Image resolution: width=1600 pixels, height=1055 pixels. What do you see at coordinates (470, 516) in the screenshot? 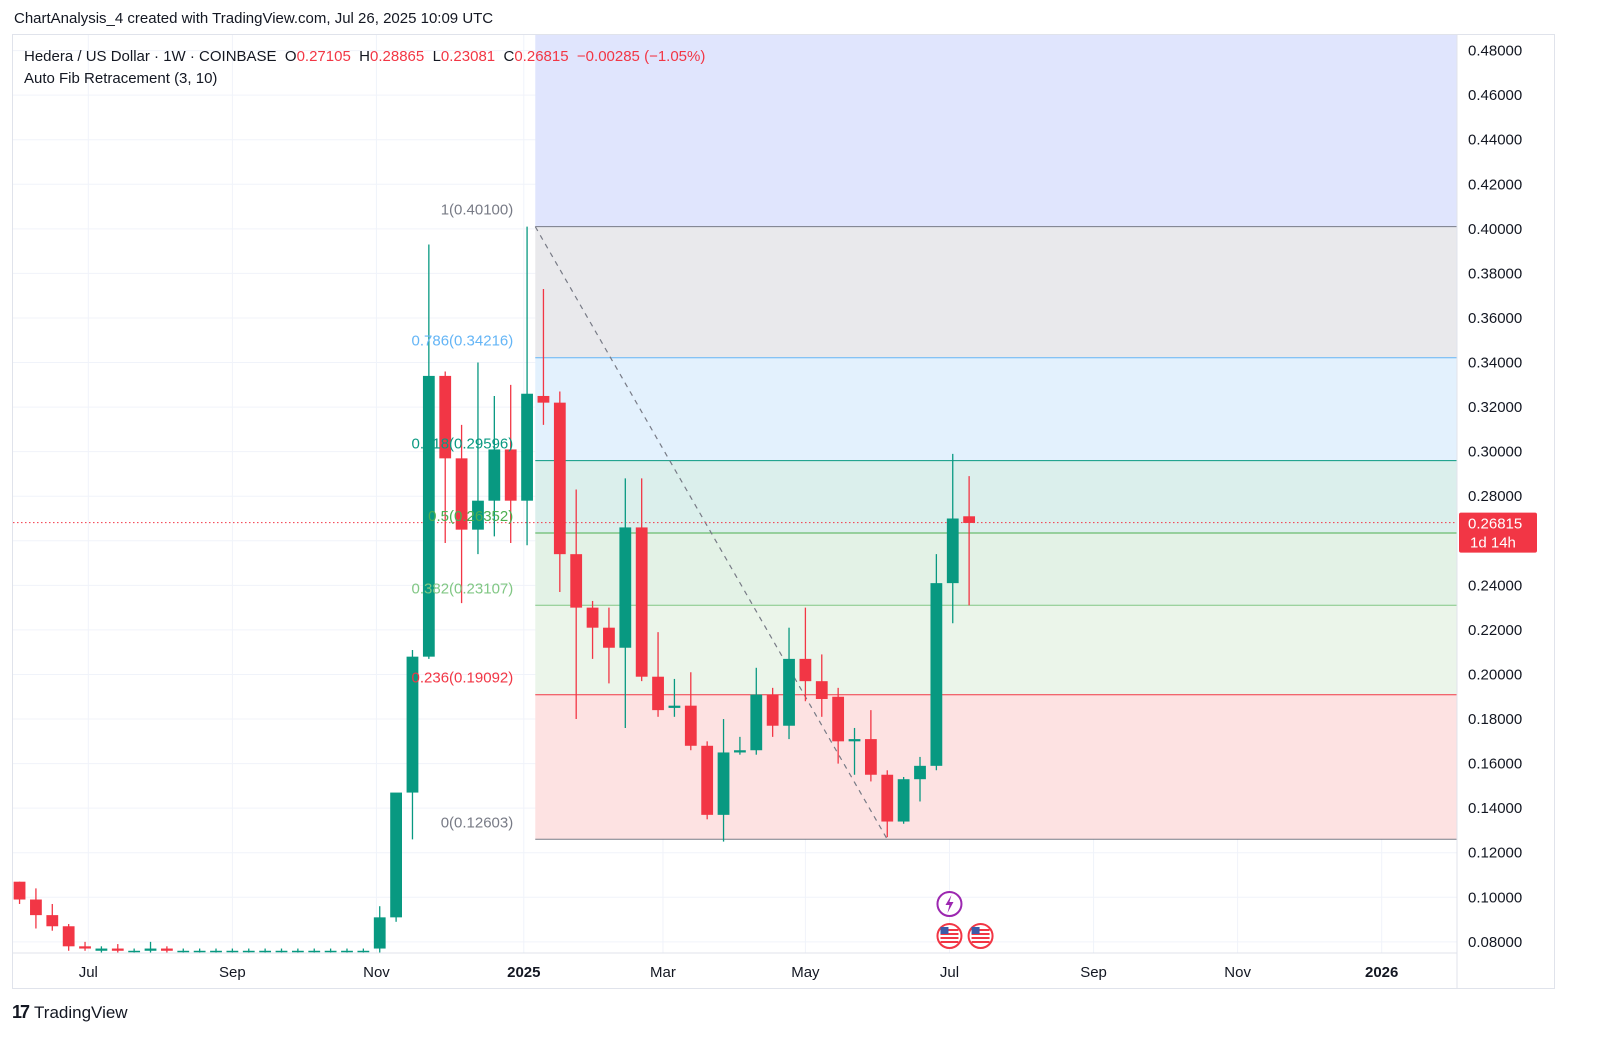
I see `fib-level-label: 0.5(0.26352)` at bounding box center [470, 516].